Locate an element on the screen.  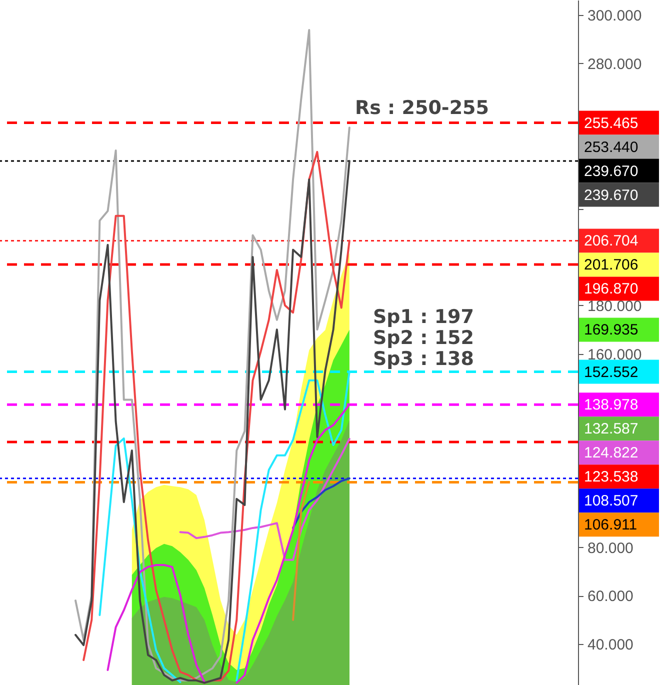
ref-line-label: 152.552 is located at coordinates (611, 372).